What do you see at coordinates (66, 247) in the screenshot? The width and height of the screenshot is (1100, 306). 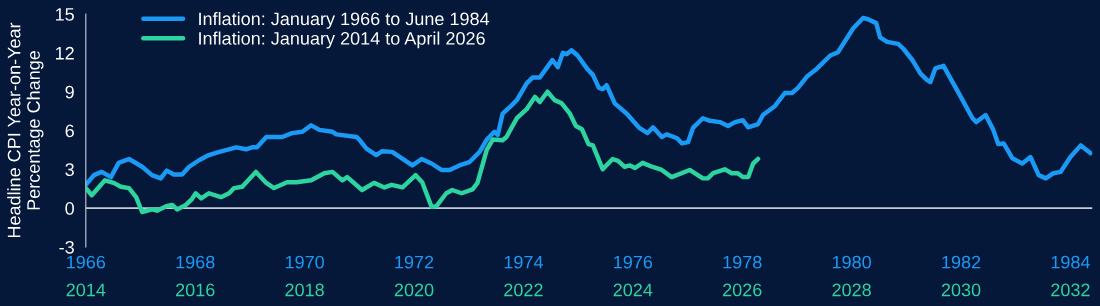 I see `y-tick-label: -3` at bounding box center [66, 247].